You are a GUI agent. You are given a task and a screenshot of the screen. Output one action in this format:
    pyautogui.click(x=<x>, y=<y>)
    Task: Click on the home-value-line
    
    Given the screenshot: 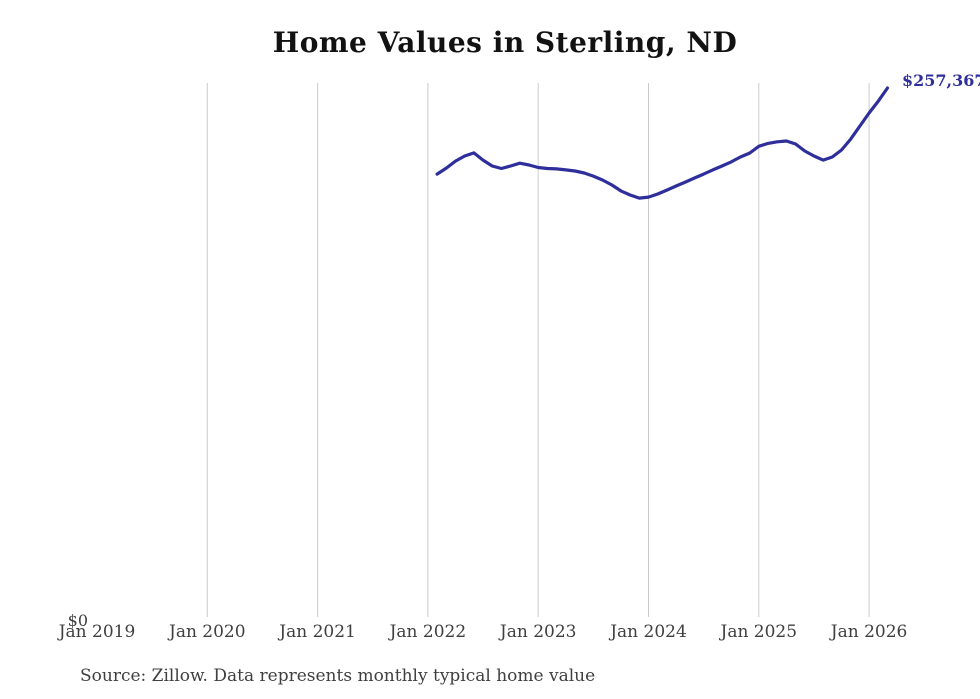 What is the action you would take?
    pyautogui.click(x=662, y=143)
    